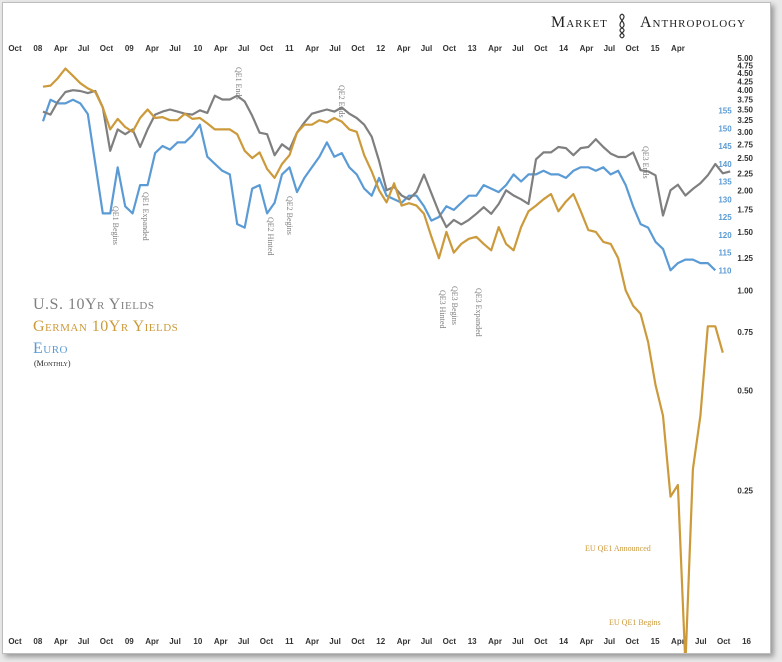 The image size is (782, 662). Describe the element at coordinates (587, 641) in the screenshot. I see `x-tick-bottom-25: Apr` at that location.